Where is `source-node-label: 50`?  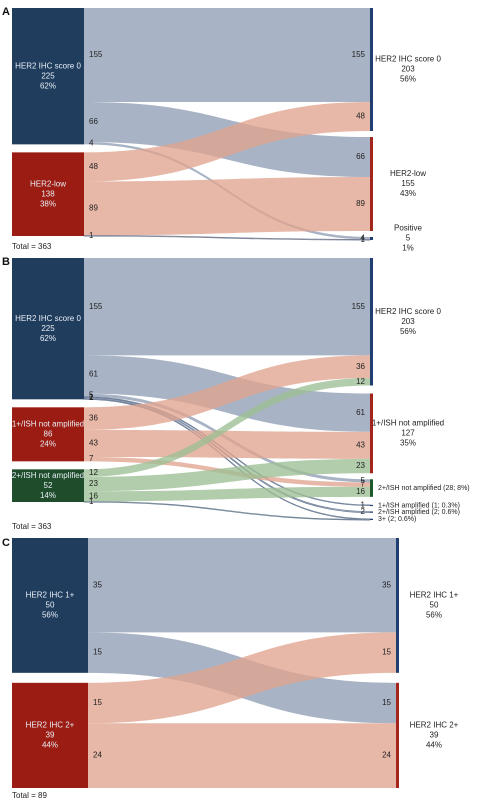
source-node-label: 50 is located at coordinates (50, 605).